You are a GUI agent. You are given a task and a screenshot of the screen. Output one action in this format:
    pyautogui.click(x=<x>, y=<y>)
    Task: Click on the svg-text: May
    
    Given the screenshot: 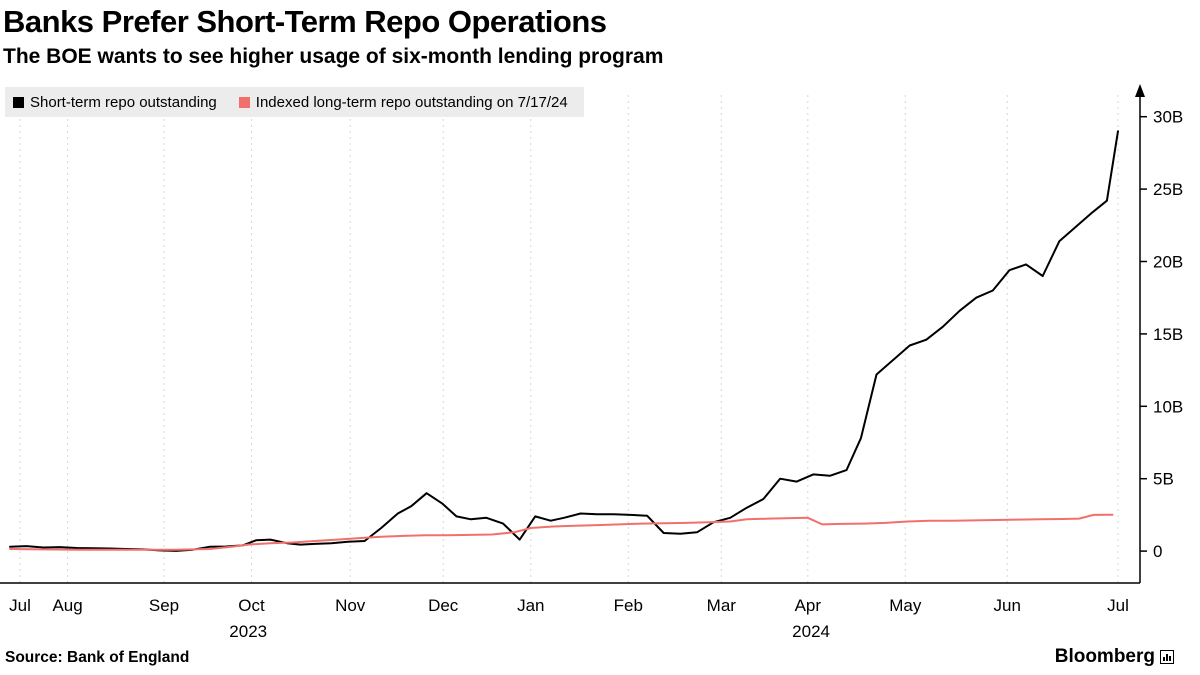 What is the action you would take?
    pyautogui.click(x=905, y=605)
    